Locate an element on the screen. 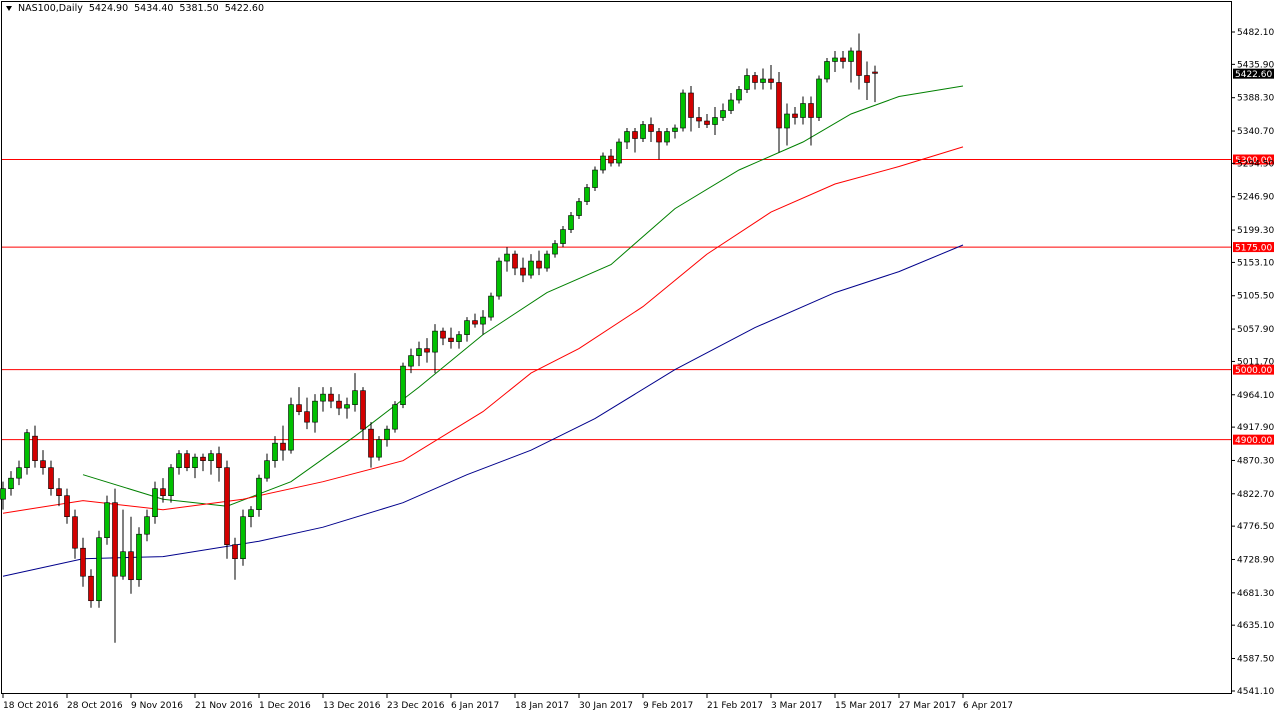 This screenshot has width=1275, height=715. y-tick-label: 4728.90 is located at coordinates (1255, 560).